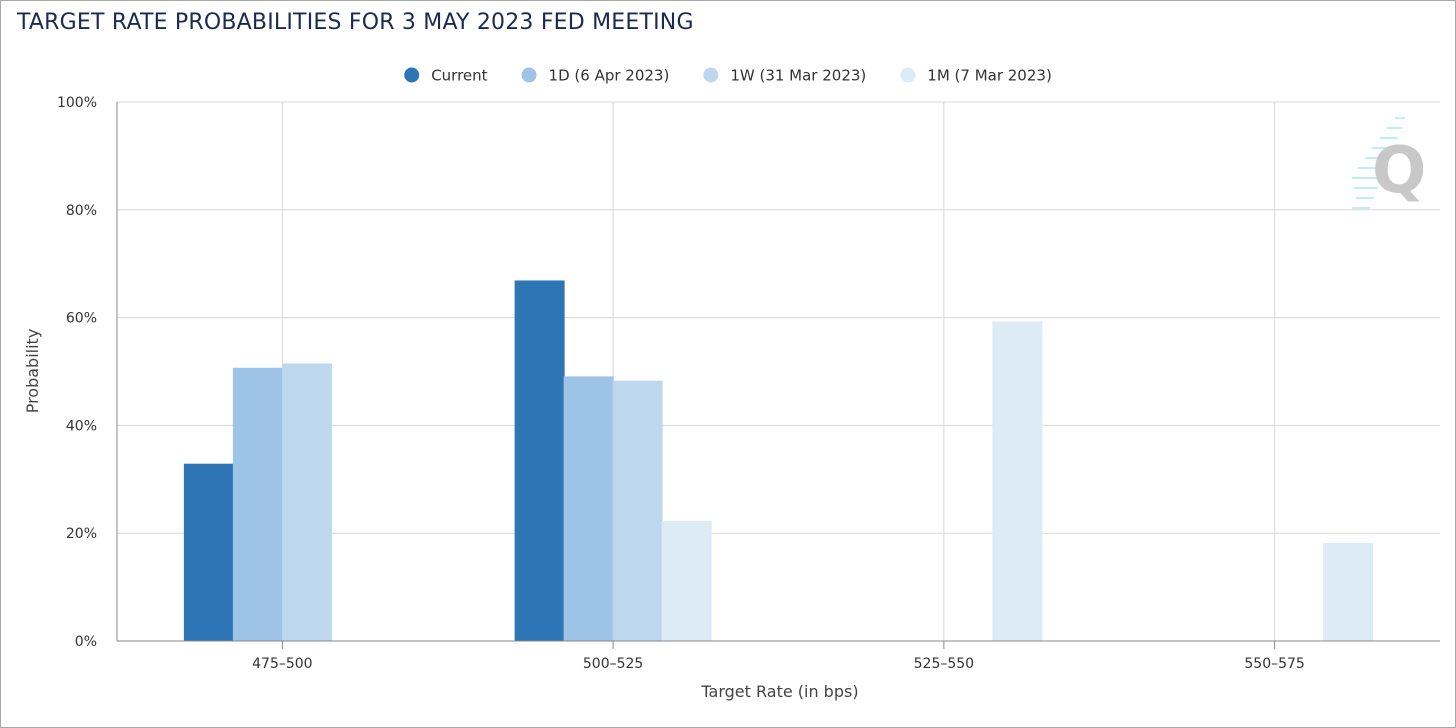 The height and width of the screenshot is (728, 1456). I want to click on y-tick-label: 20%, so click(81, 534).